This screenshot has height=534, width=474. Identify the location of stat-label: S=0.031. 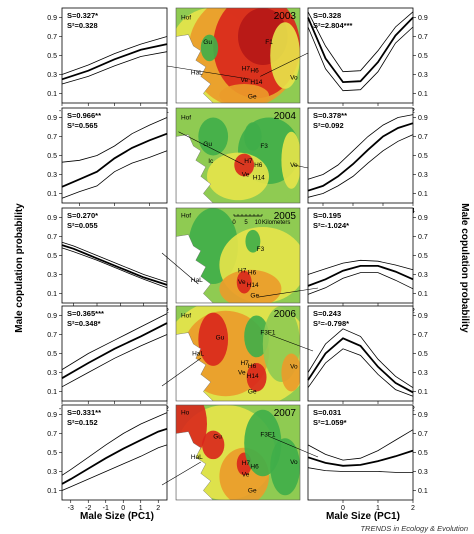
(327, 412).